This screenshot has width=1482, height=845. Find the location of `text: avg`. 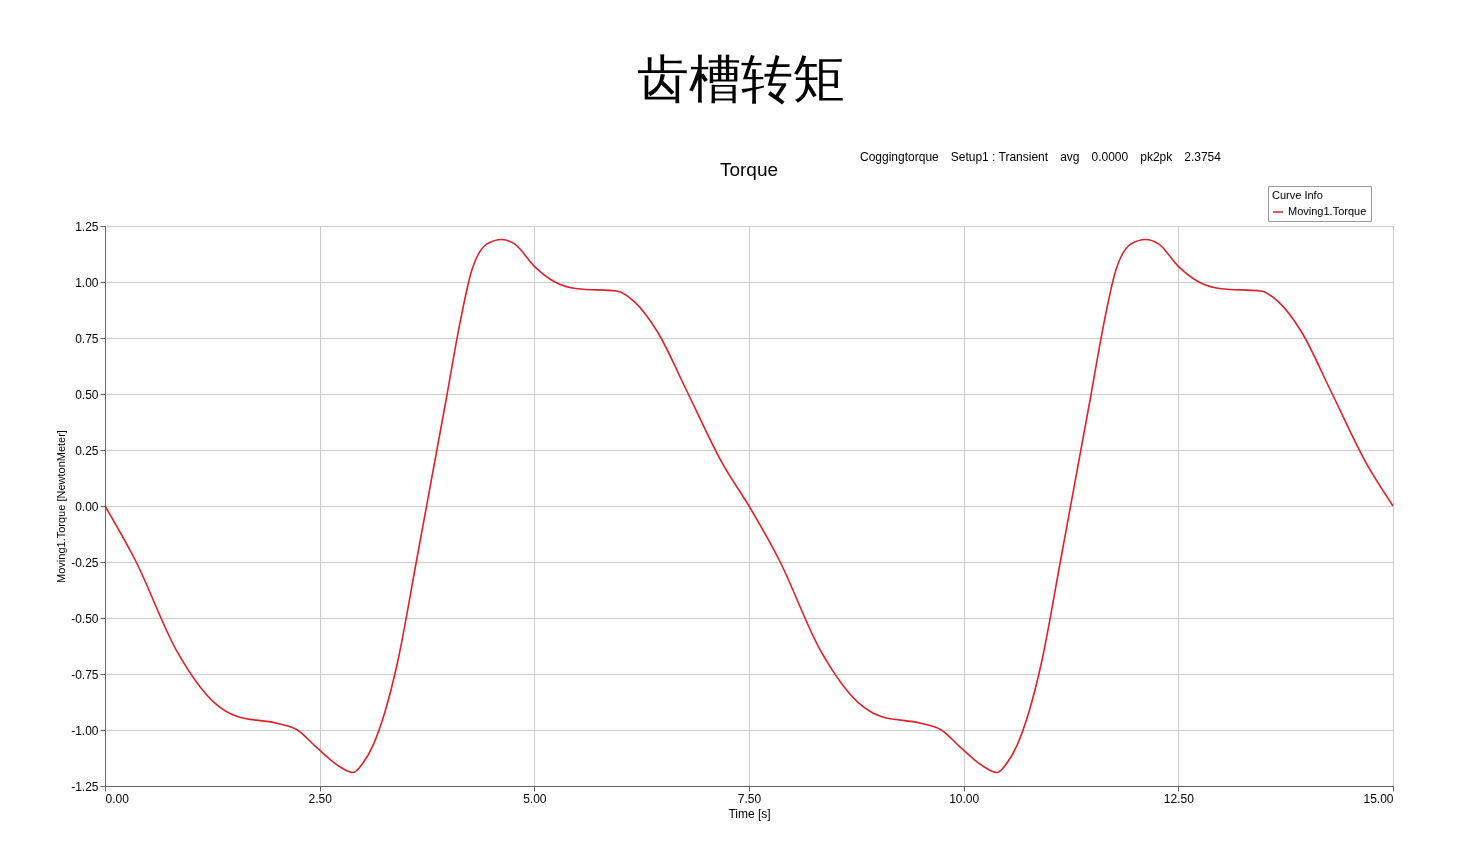

text: avg is located at coordinates (1070, 157).